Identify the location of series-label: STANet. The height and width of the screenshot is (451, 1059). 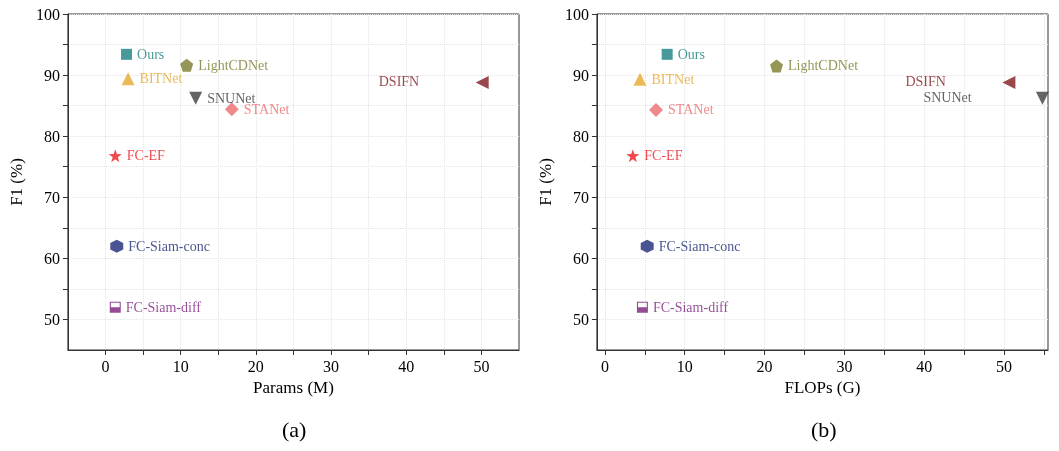
(690, 110).